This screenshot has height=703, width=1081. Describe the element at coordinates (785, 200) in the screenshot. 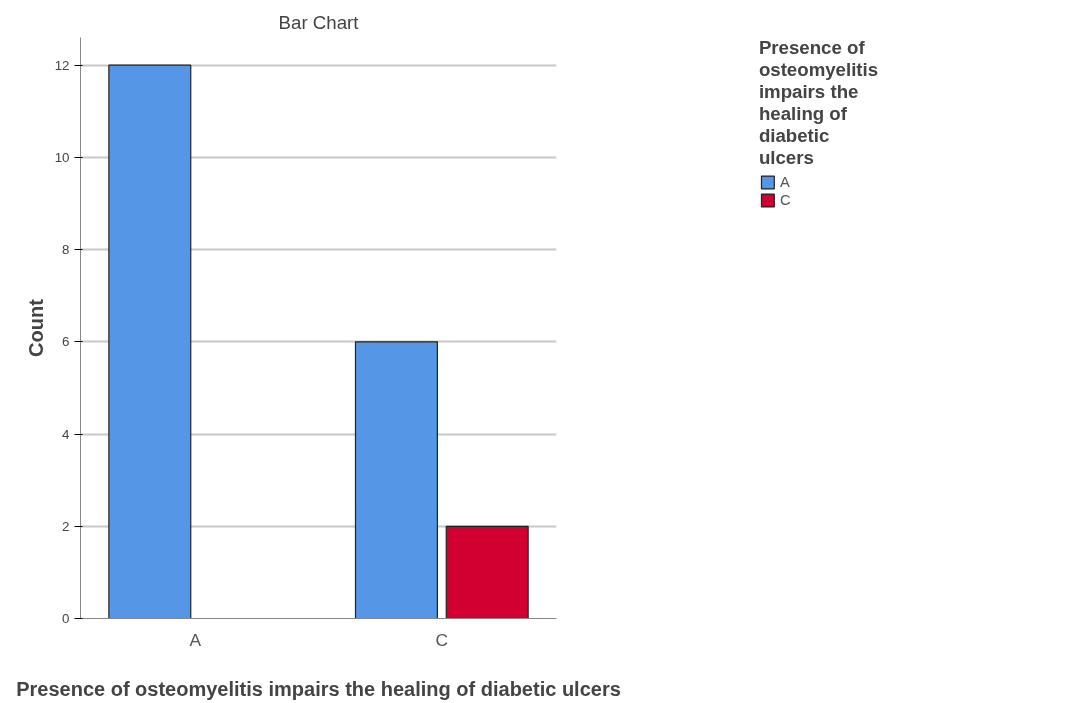

I see `legend-label: C` at that location.